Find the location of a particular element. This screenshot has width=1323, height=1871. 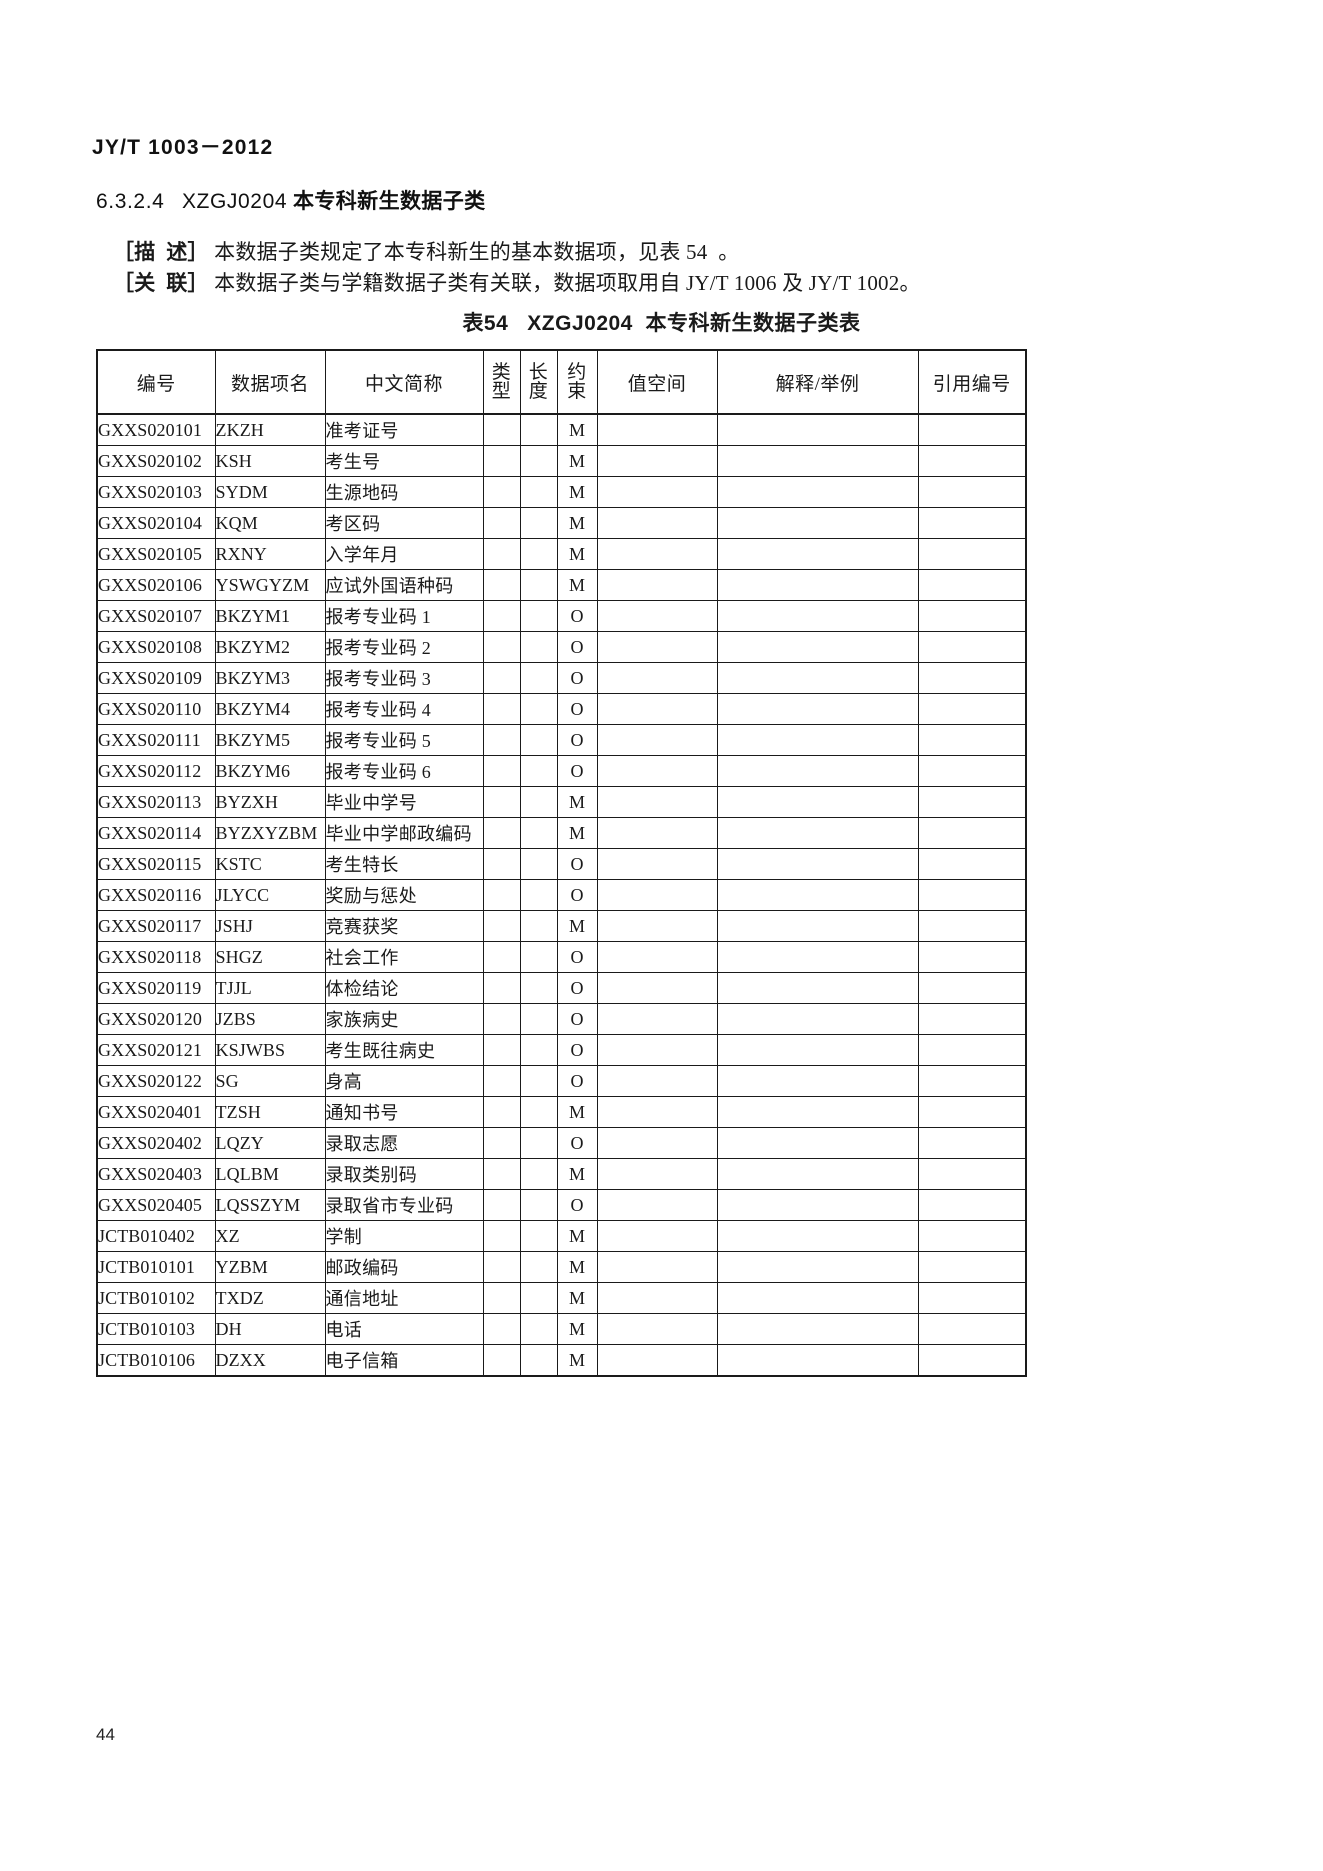

cell-cn-abbr: 报考专业码 6 is located at coordinates (404, 771).